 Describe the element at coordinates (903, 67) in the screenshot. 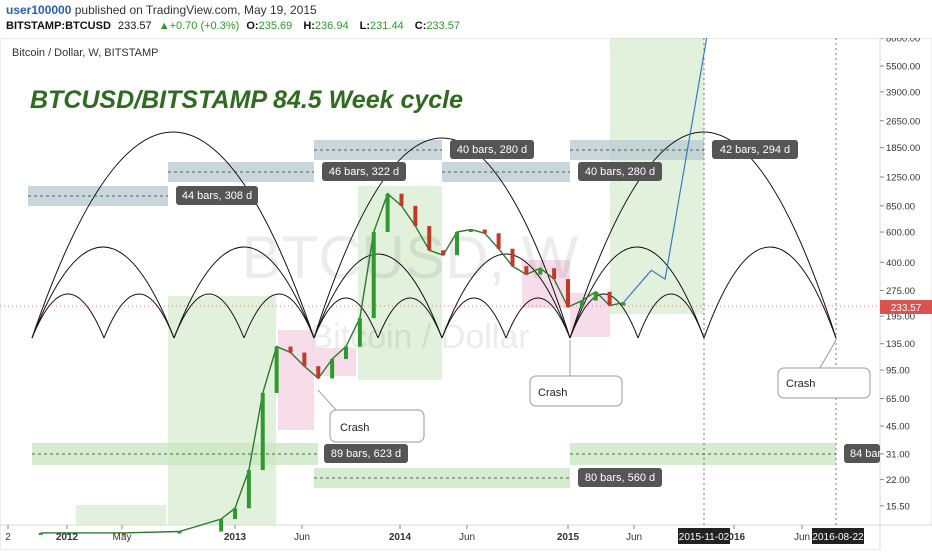

I see `price-tick-label: 5500.00` at that location.